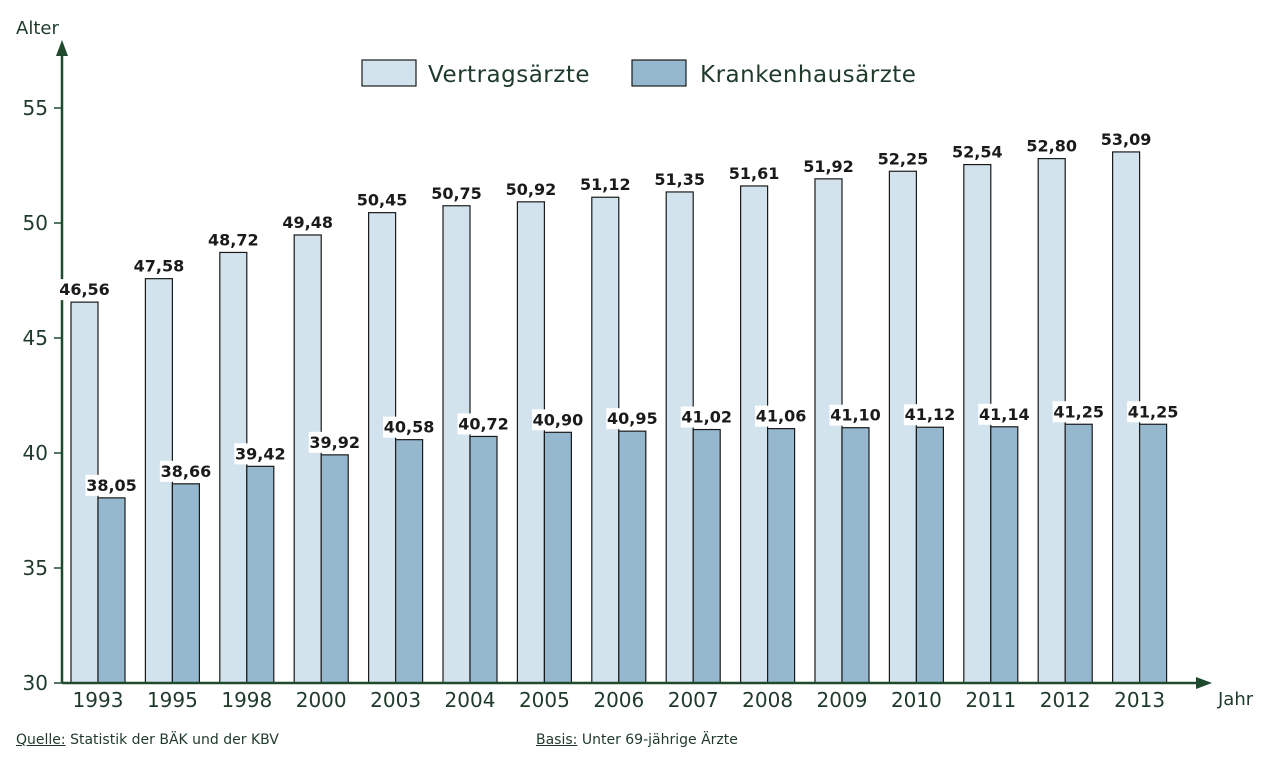  Describe the element at coordinates (930, 414) in the screenshot. I see `value-label: 41,12` at that location.